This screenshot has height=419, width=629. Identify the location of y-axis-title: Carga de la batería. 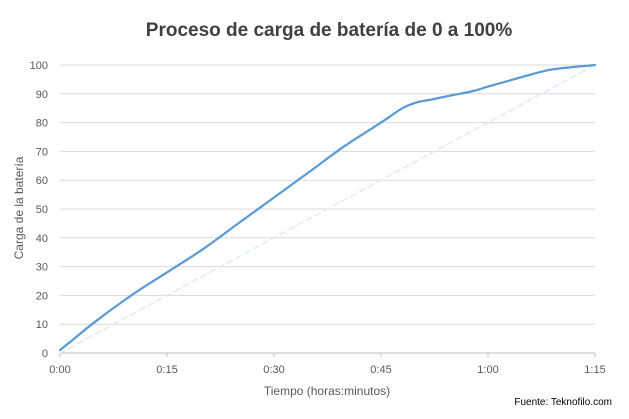
(19, 207).